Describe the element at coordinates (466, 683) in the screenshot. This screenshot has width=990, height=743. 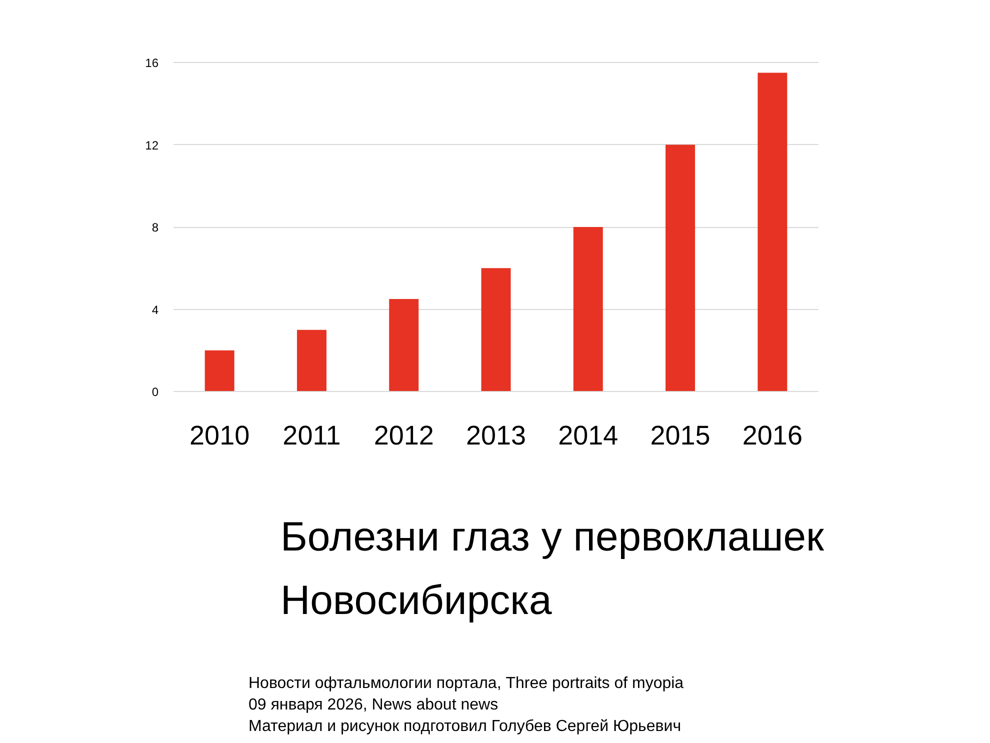
I see `text: Новости офтальмологии портала, Three portraits of myopia` at that location.